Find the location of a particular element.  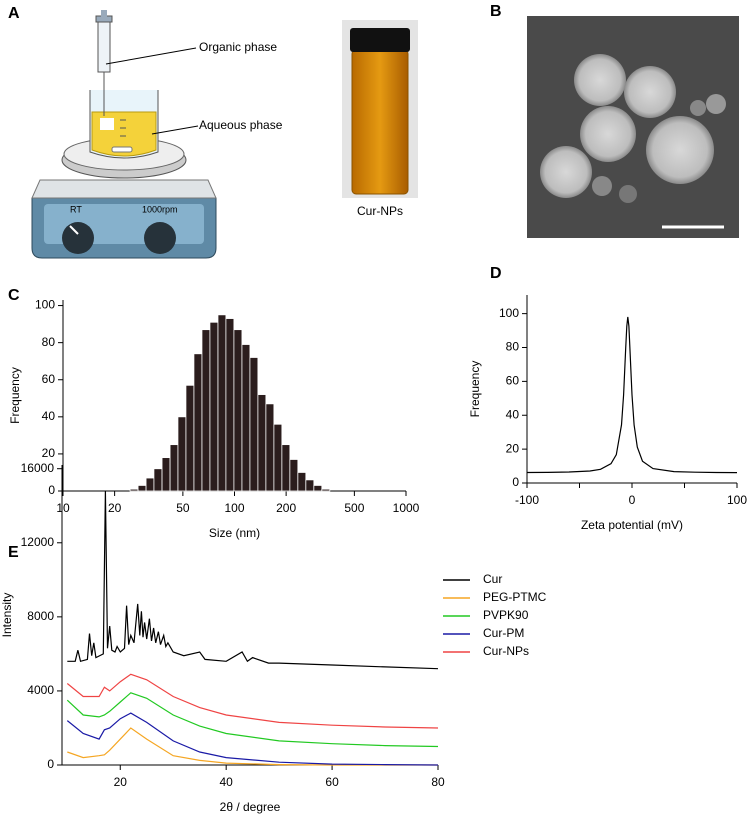

y-tick-label: 8000 is located at coordinates (40, 616).